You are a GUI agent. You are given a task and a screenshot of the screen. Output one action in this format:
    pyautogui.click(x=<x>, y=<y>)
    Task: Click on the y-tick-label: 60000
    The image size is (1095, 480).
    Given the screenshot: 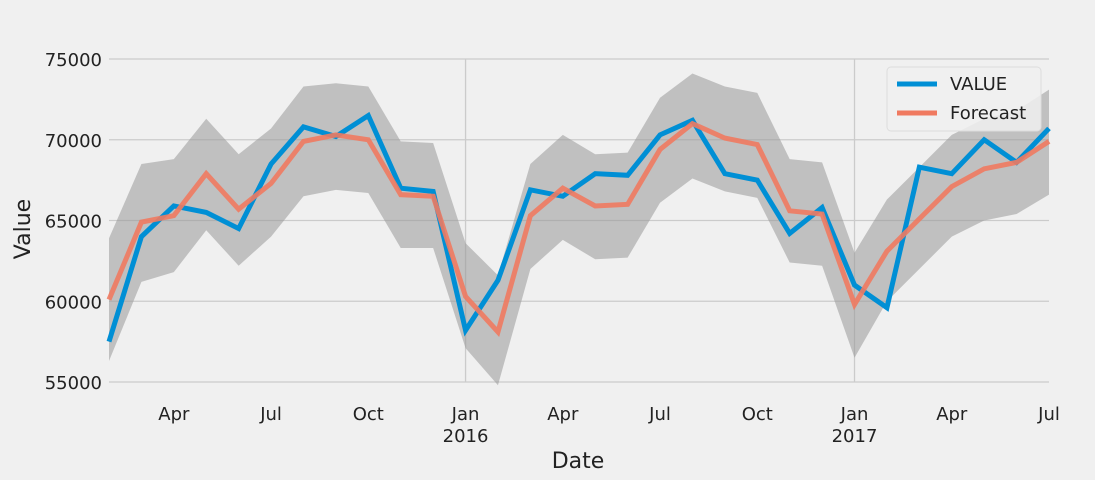 What is the action you would take?
    pyautogui.click(x=73, y=302)
    